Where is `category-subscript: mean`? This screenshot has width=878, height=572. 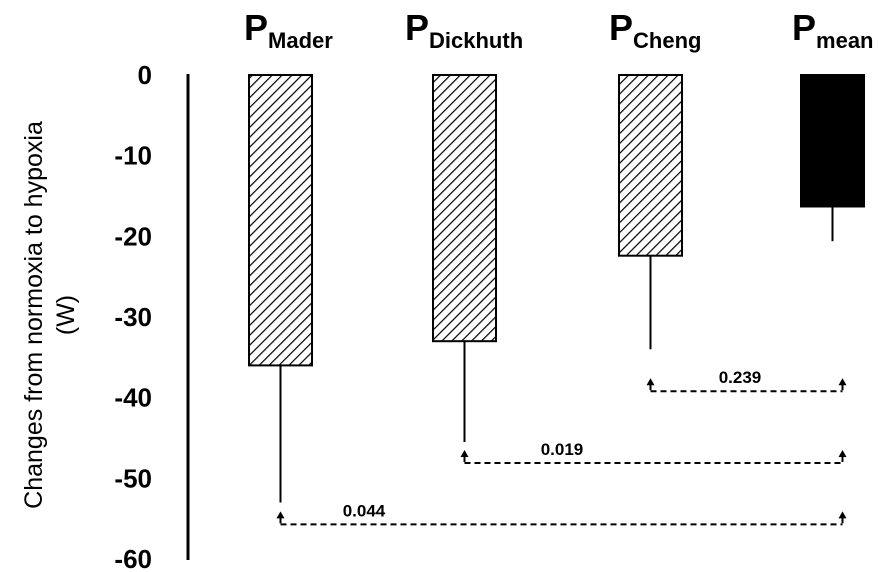
category-subscript: mean is located at coordinates (844, 40).